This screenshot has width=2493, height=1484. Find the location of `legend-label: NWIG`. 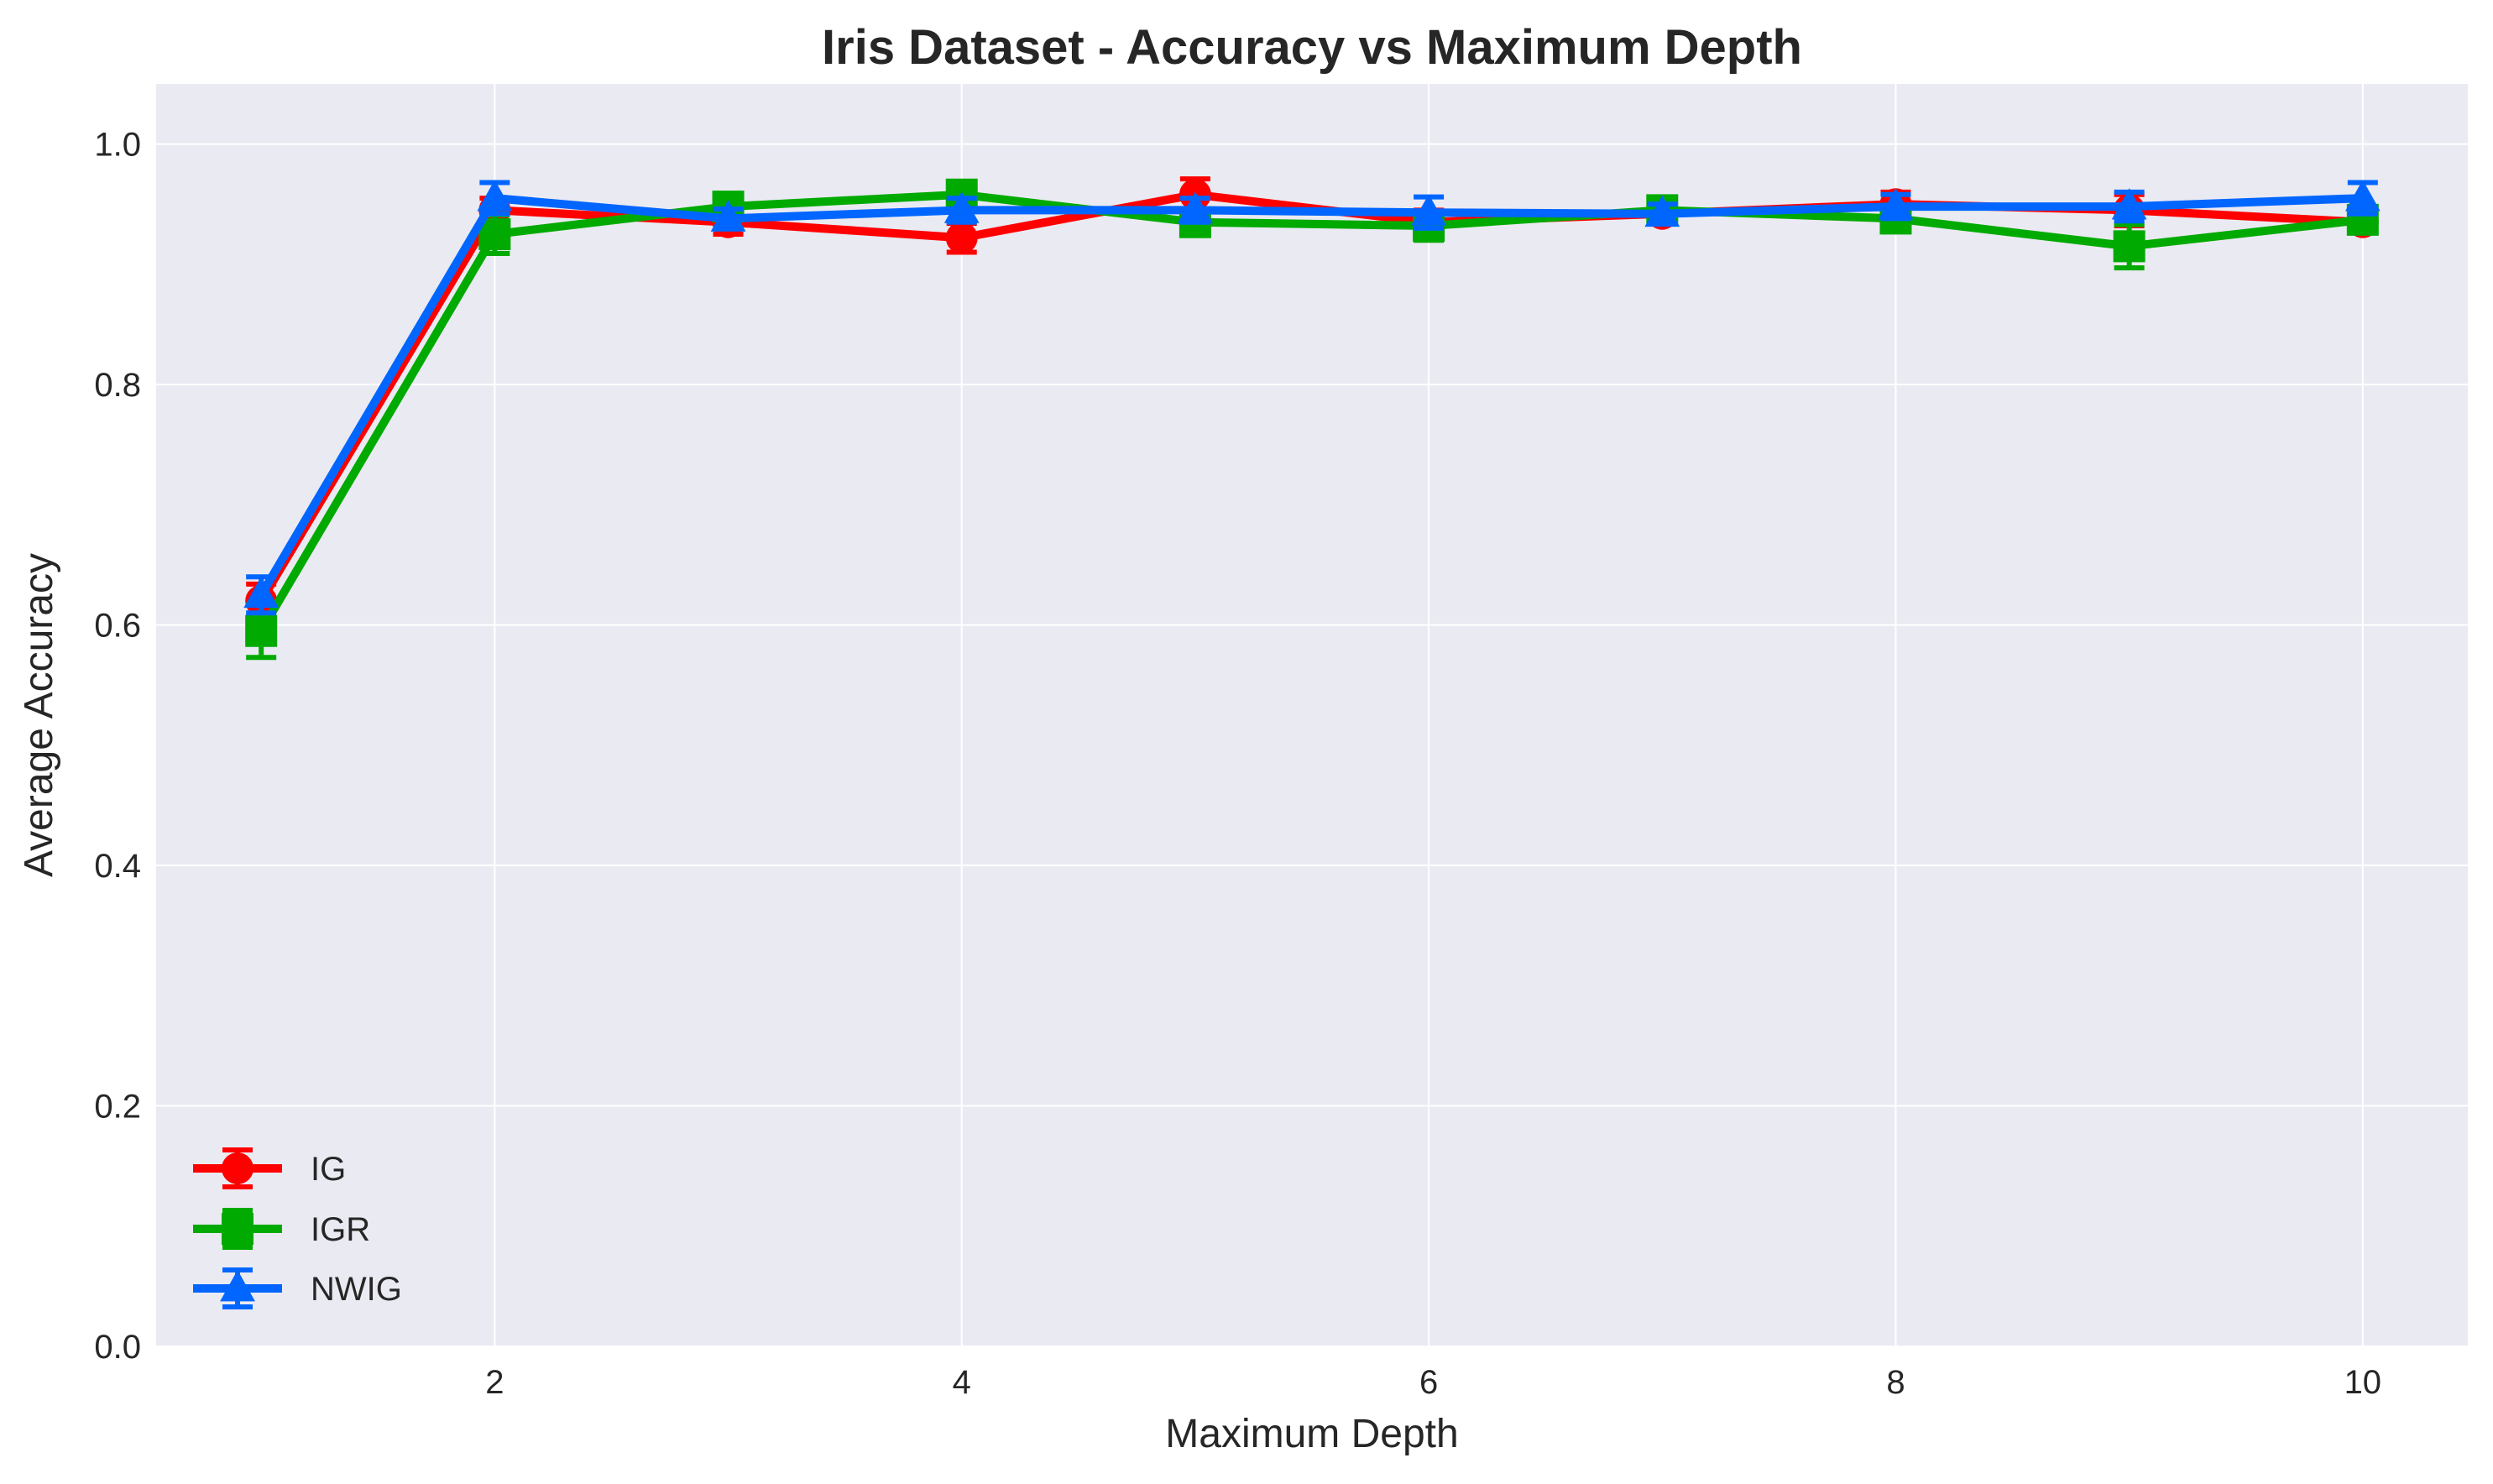

legend-label: NWIG is located at coordinates (356, 1289).